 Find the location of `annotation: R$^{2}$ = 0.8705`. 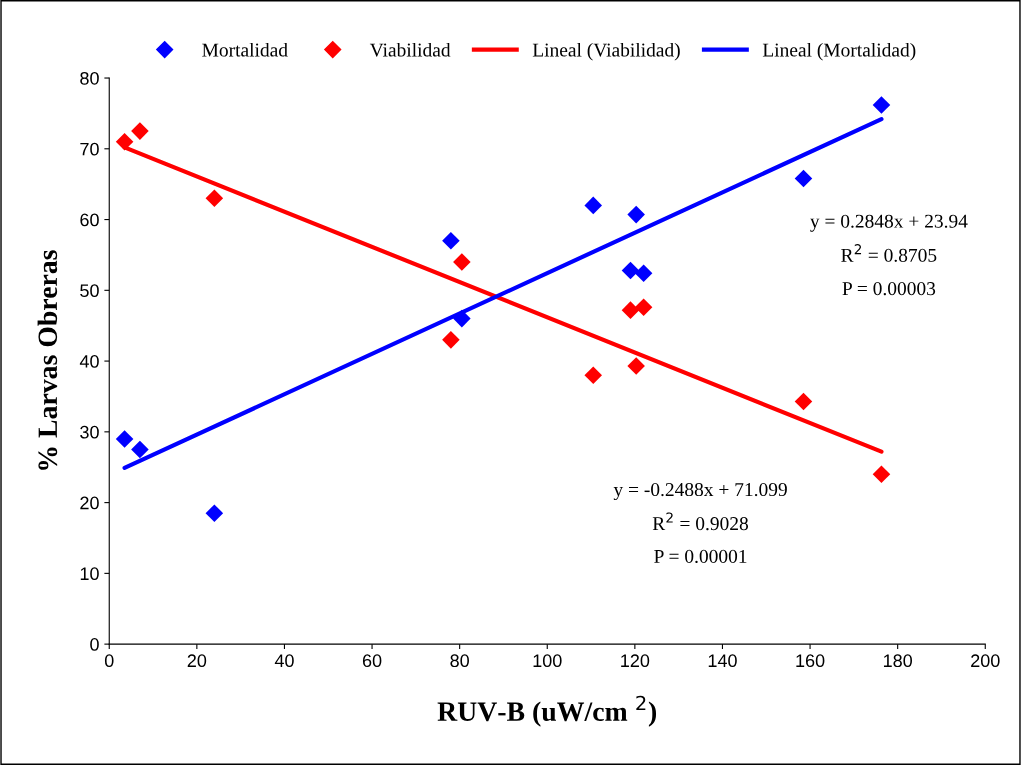

annotation: R$^{2}$ = 0.8705 is located at coordinates (889, 253).